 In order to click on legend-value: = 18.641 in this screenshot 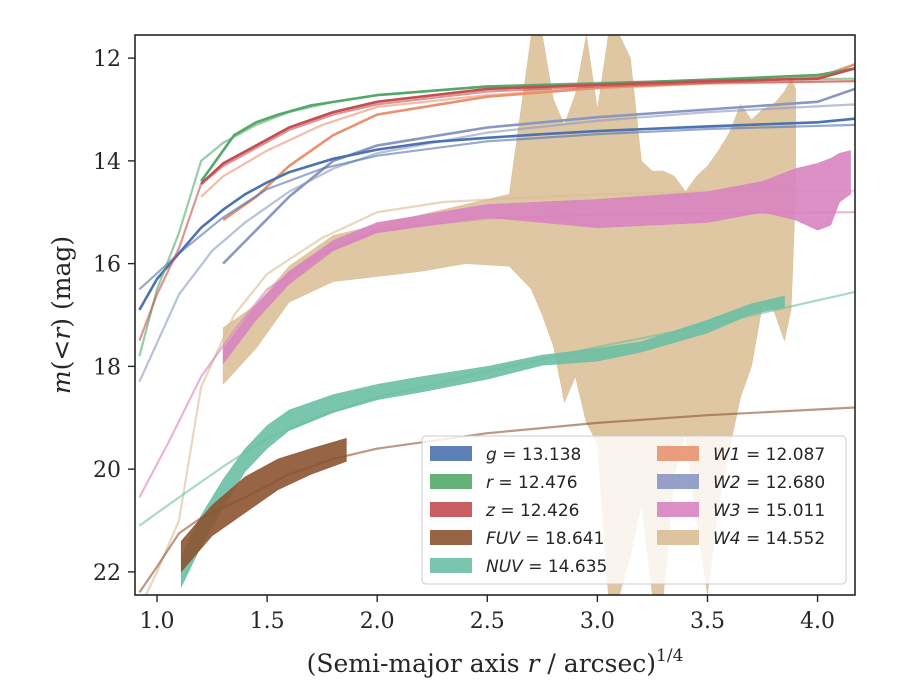, I will do `click(562, 539)`.